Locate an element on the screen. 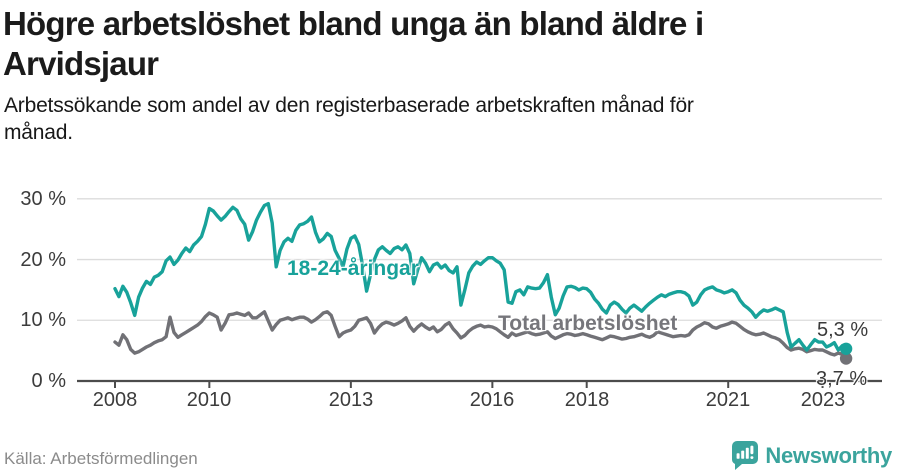  newsworthy-logo: Newsworthy is located at coordinates (812, 455).